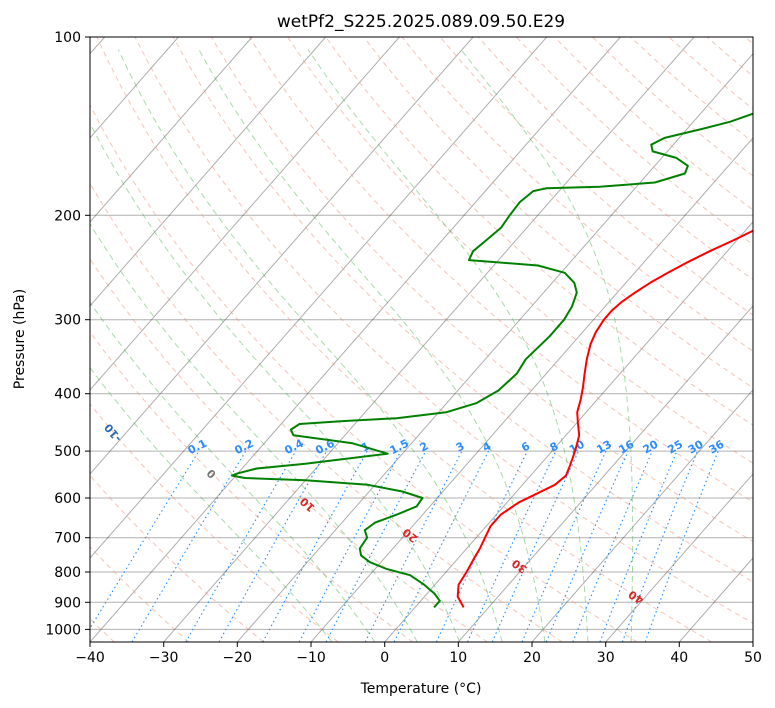  I want to click on y-tick-label: 700, so click(67, 539).